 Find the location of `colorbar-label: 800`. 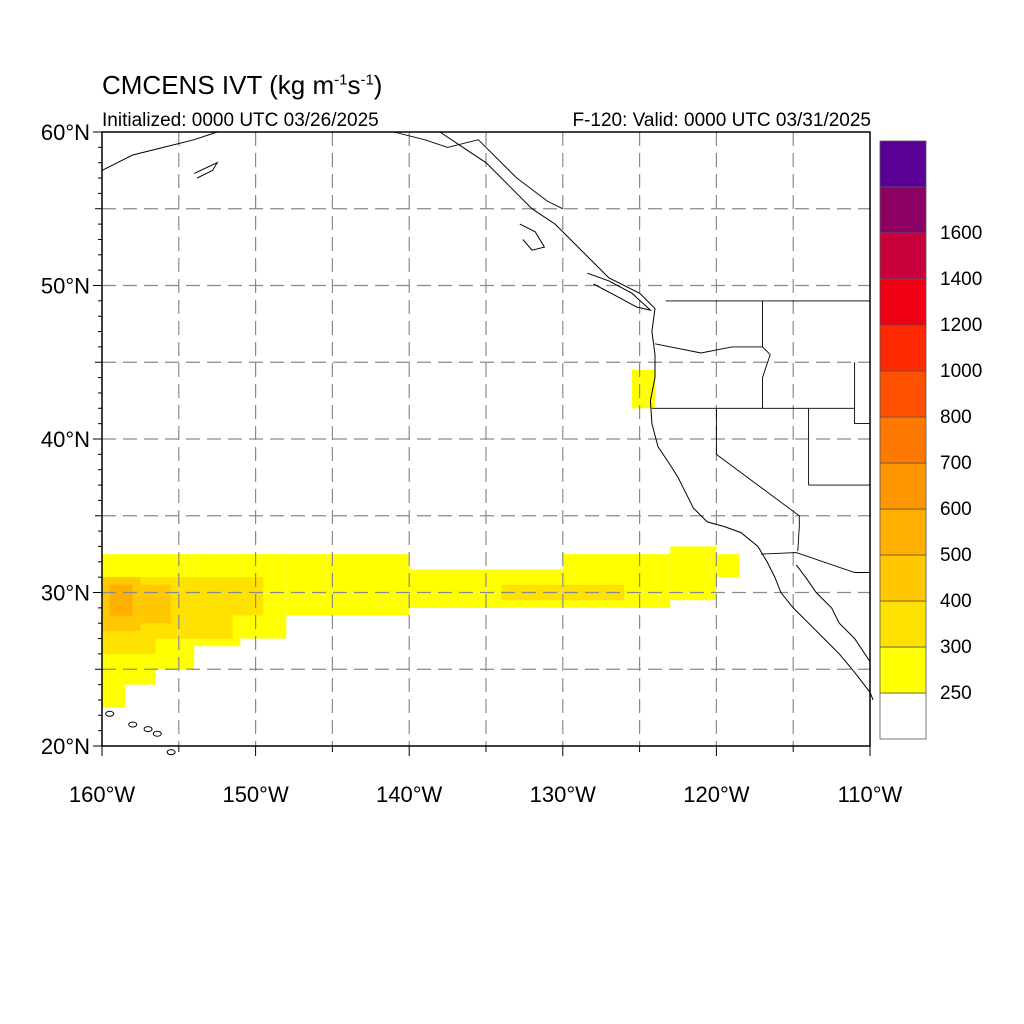

colorbar-label: 800 is located at coordinates (956, 417).